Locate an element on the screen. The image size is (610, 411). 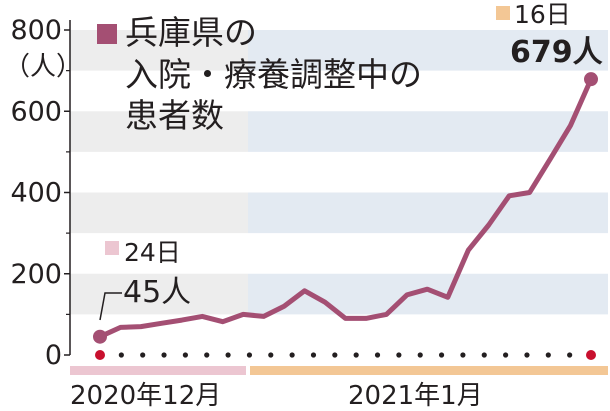
start-date-label: 24日 is located at coordinates (152, 252).